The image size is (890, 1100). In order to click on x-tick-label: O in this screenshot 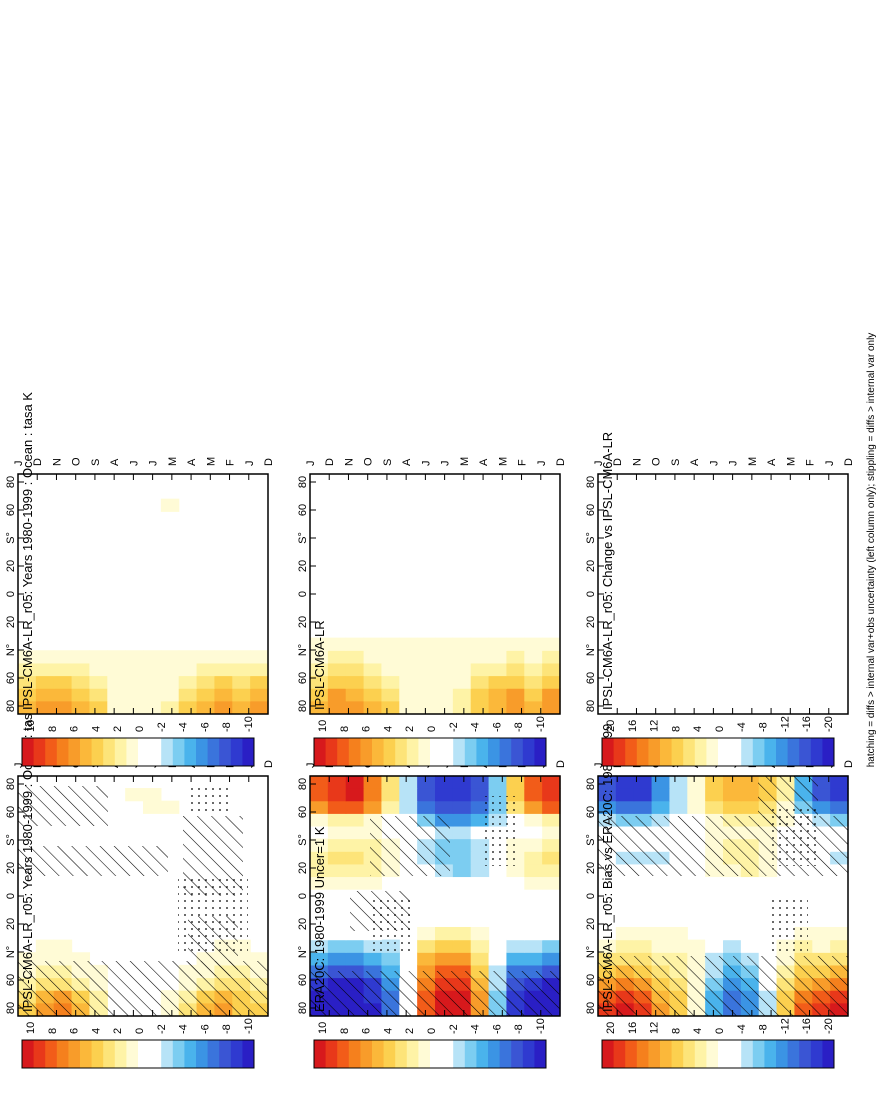, I will do `click(369, 461)`.